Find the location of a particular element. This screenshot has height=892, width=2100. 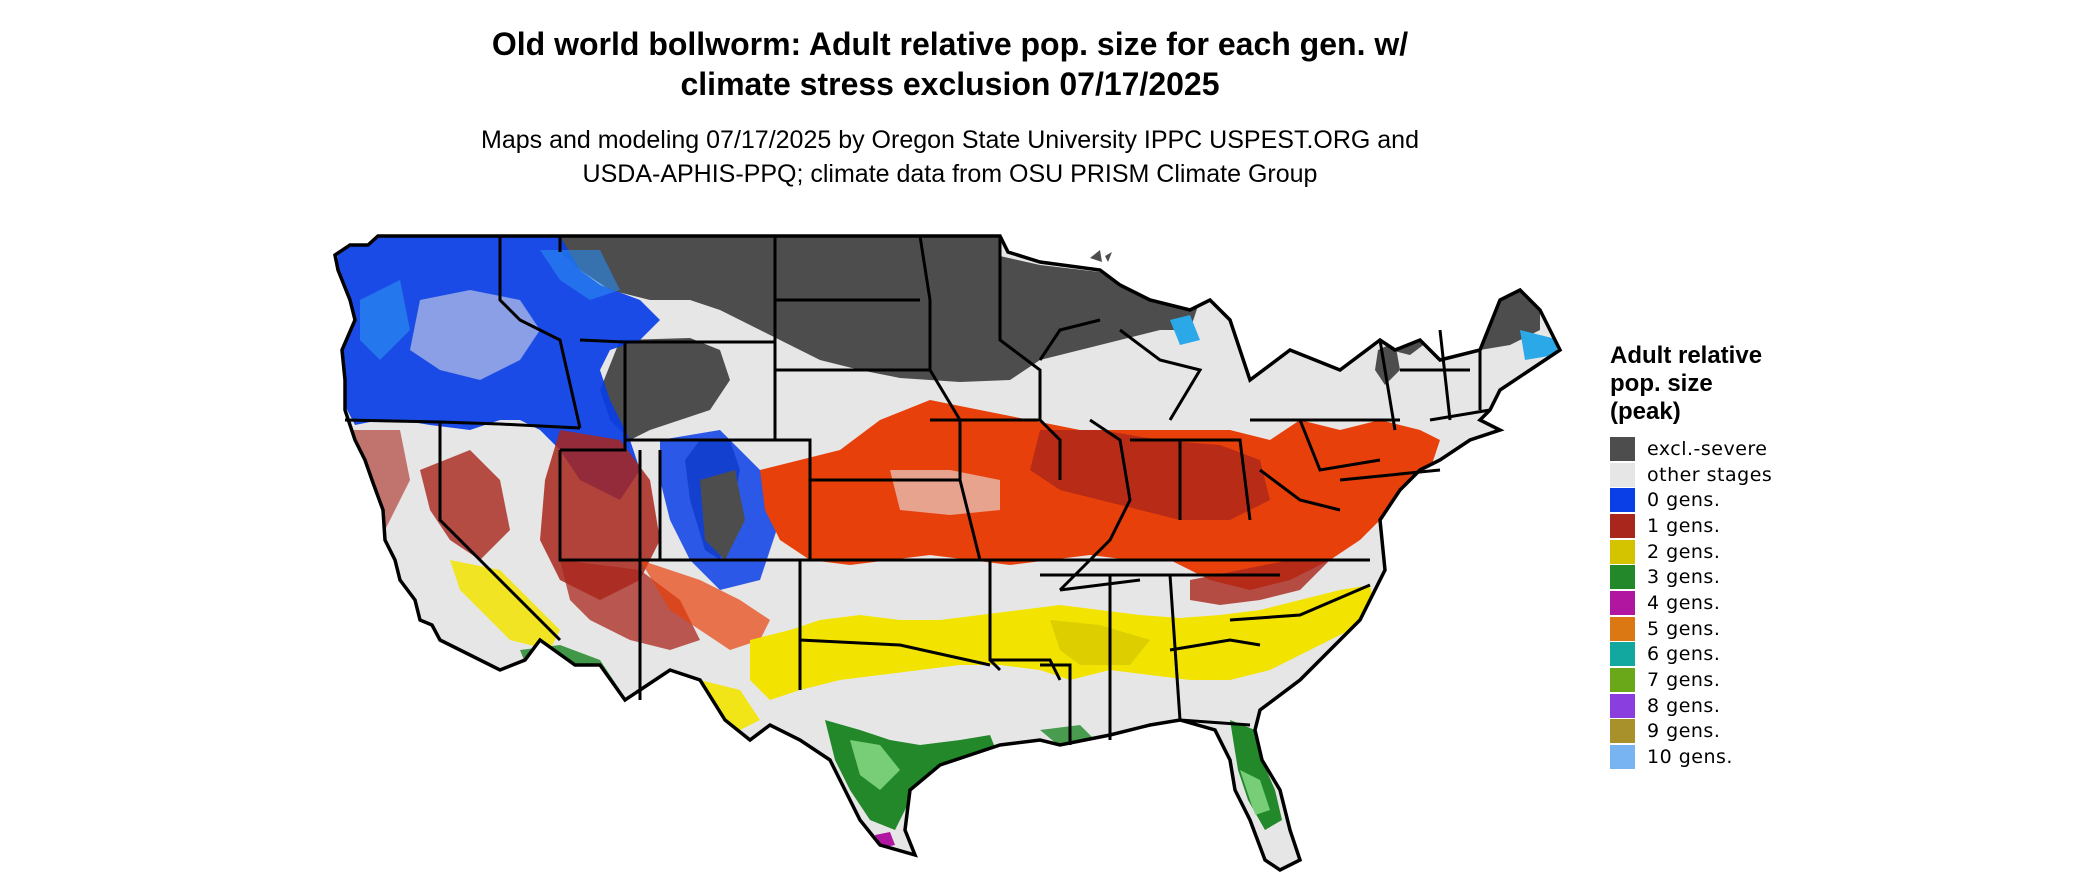

legend-label: 8 gens. is located at coordinates (1684, 705).